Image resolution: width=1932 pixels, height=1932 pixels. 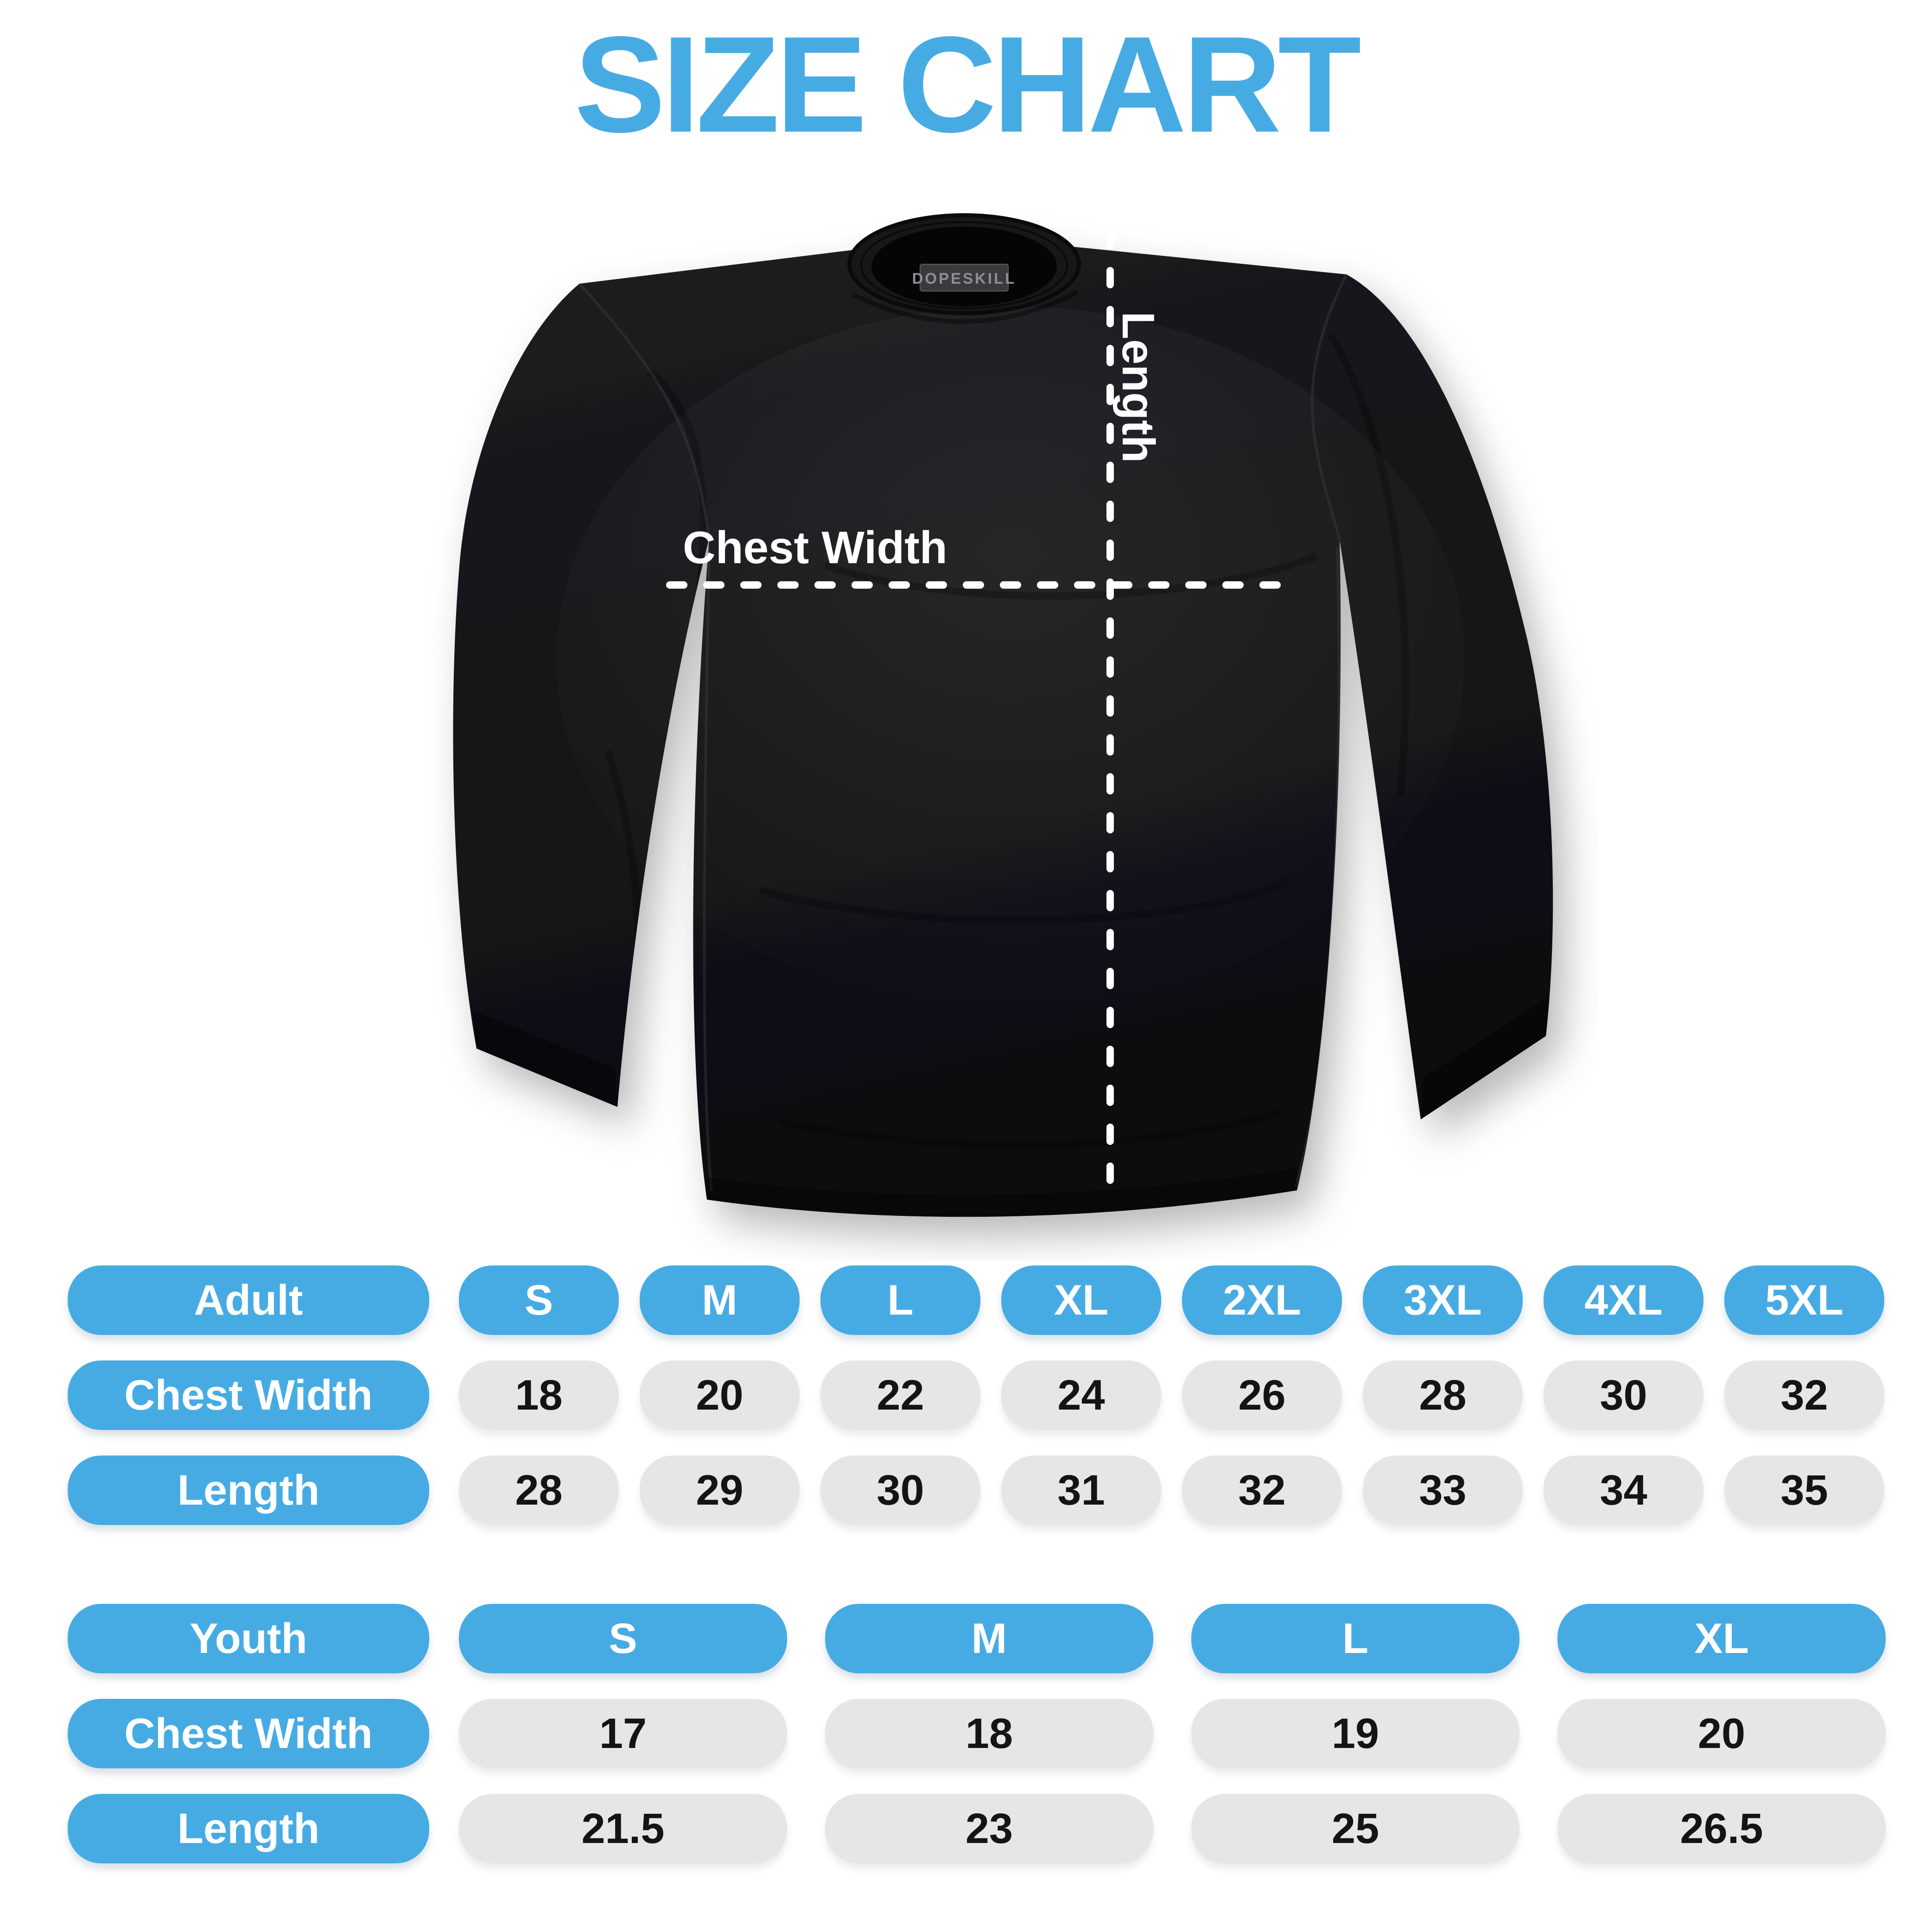 I want to click on adult-length-value: 31, so click(x=1081, y=1490).